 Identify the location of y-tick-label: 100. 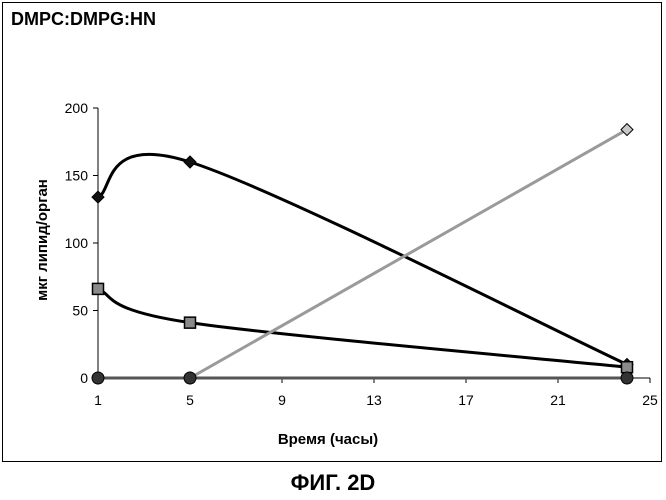
(77, 243).